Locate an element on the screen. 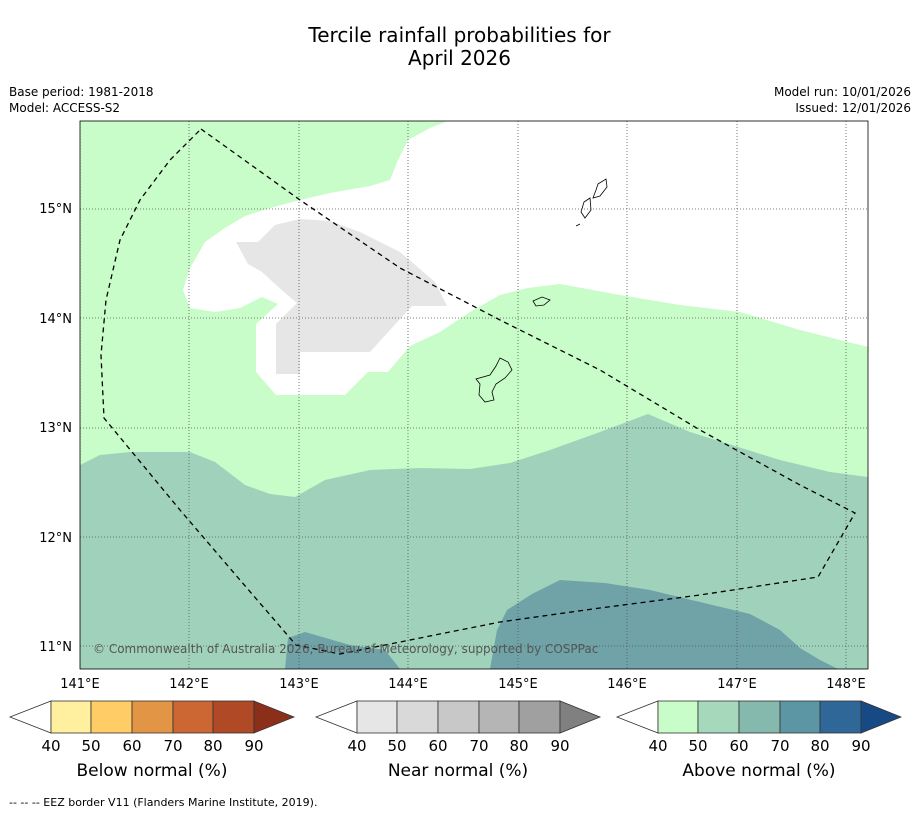 This screenshot has height=816, width=919. colorbar-above-upper-arrow is located at coordinates (881, 717).